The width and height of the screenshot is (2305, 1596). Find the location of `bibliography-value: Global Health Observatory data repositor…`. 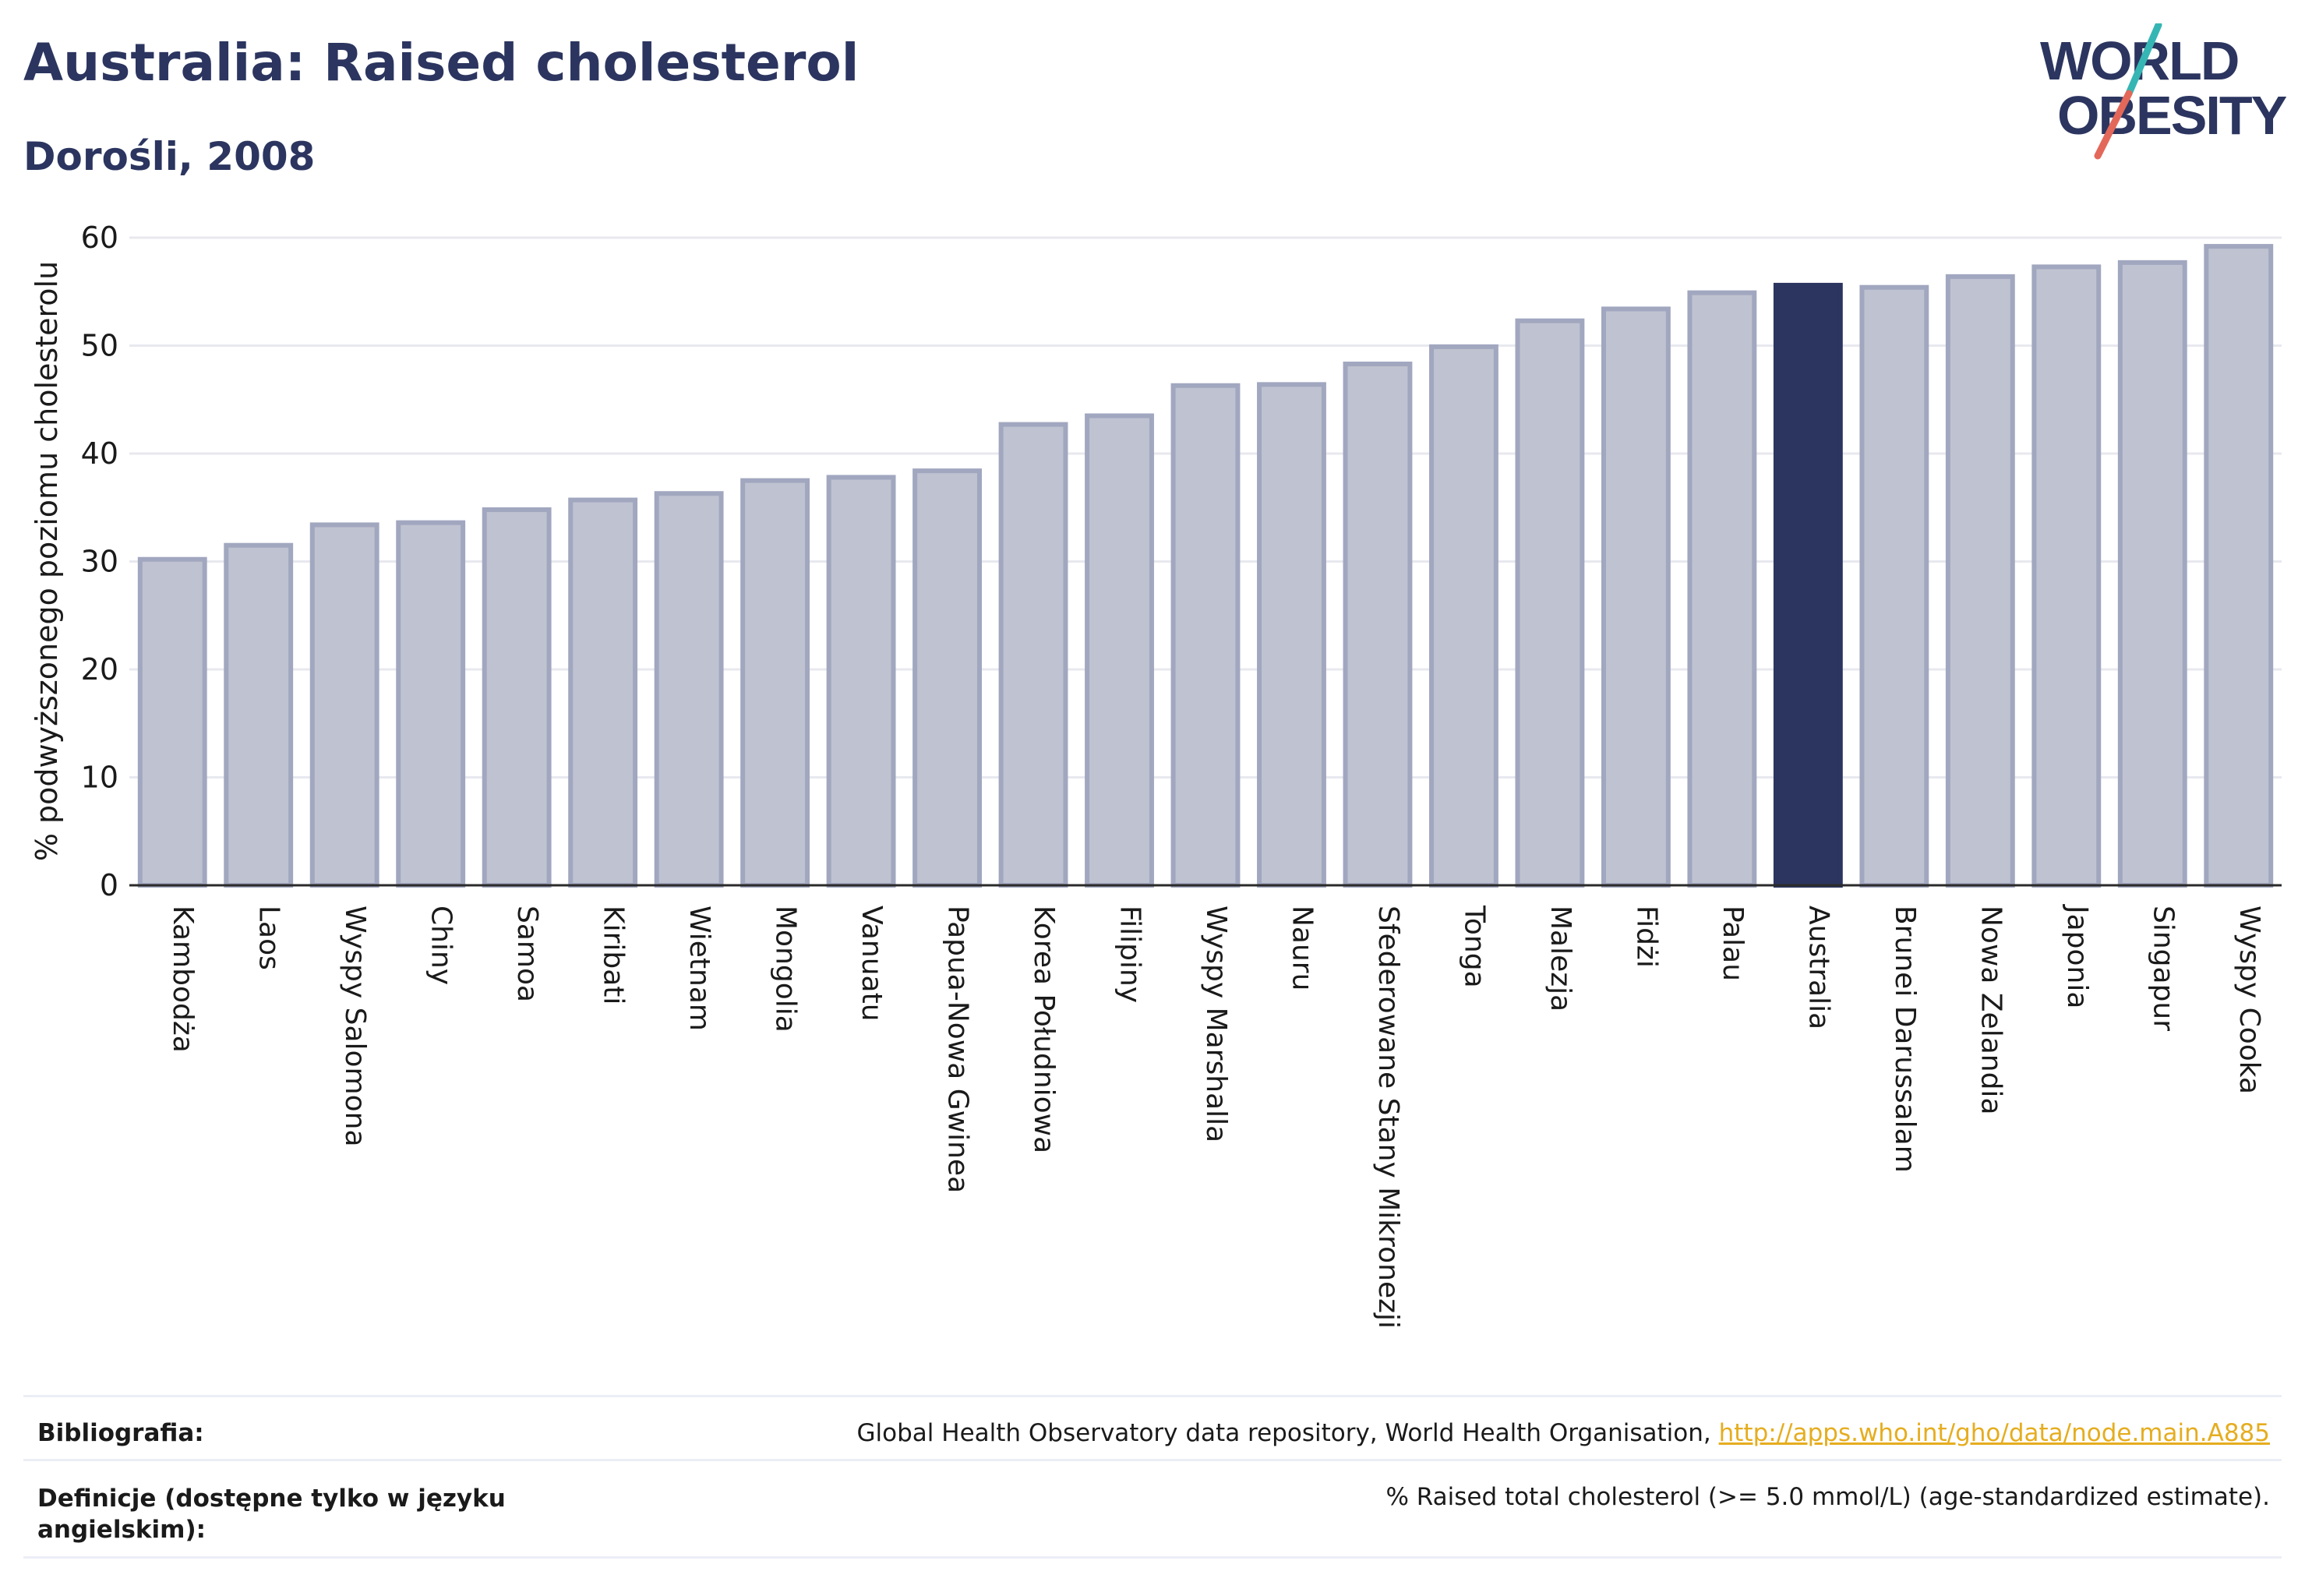

bibliography-value: Global Health Observatory data repositor… is located at coordinates (1563, 1433).